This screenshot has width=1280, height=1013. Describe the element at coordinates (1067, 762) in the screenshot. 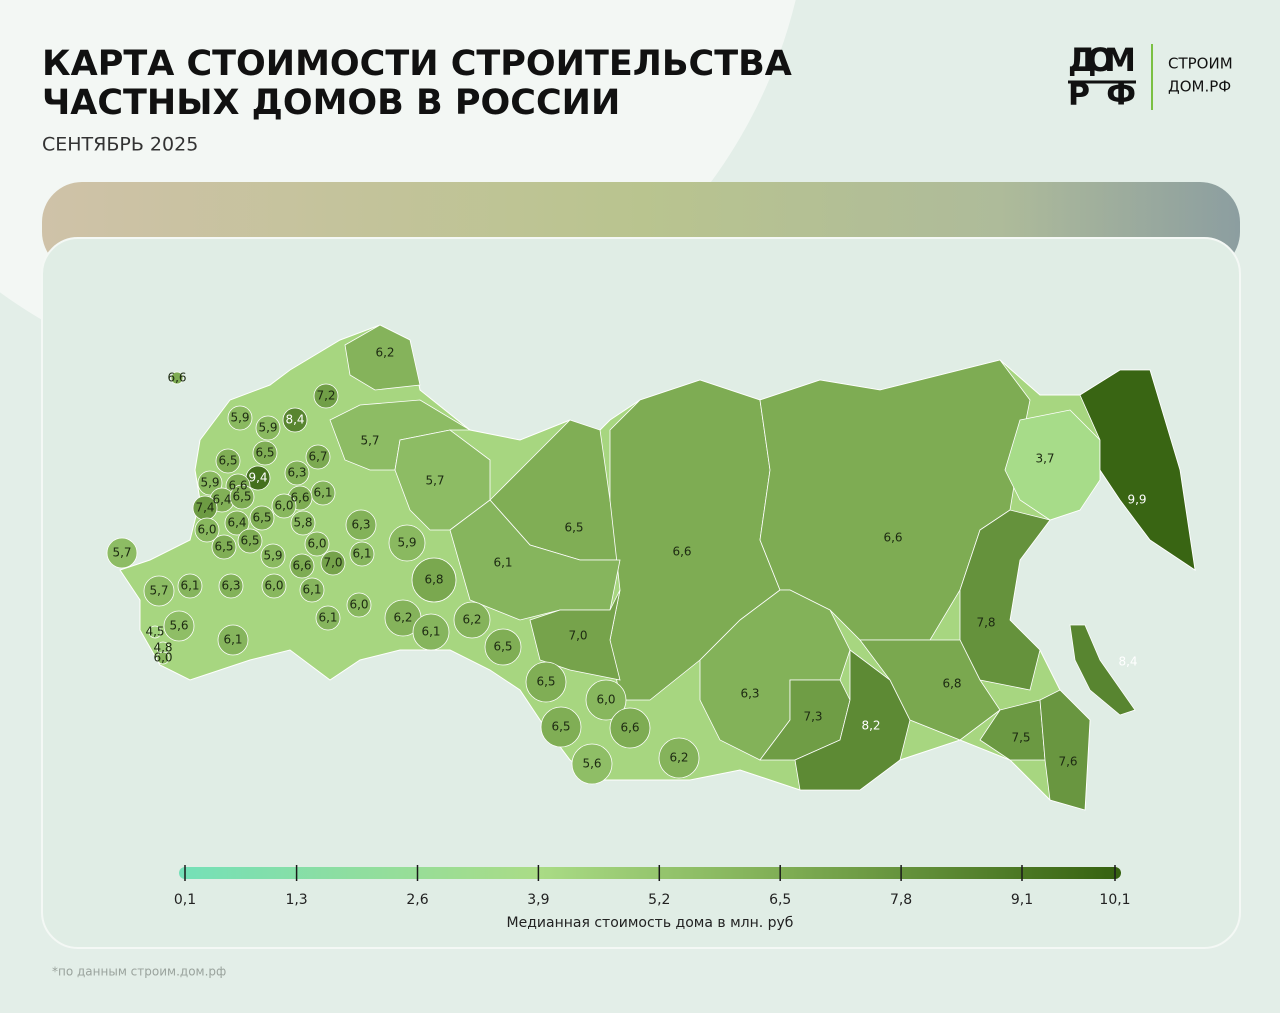

I see `region-value: 7,6` at that location.